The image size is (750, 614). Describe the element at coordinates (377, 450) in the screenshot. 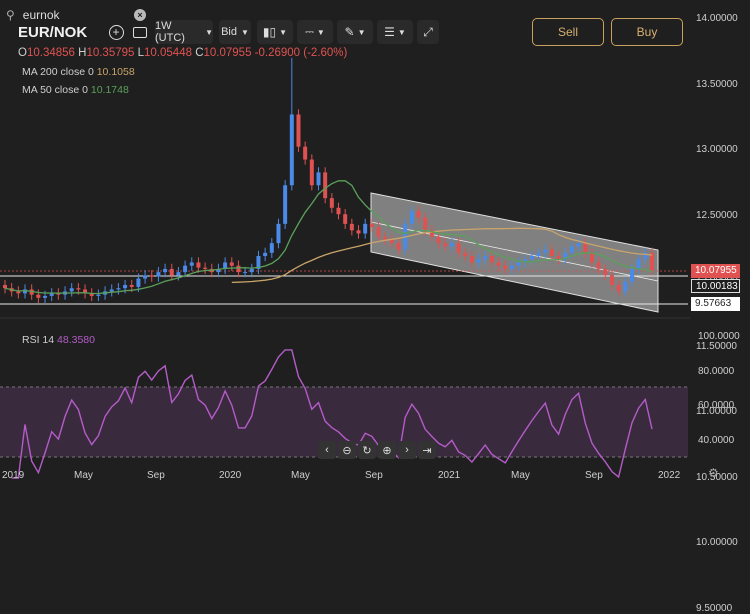

I see `chart-navigation: ‹ ⊖ ↻ ⊕ › ⇥` at that location.